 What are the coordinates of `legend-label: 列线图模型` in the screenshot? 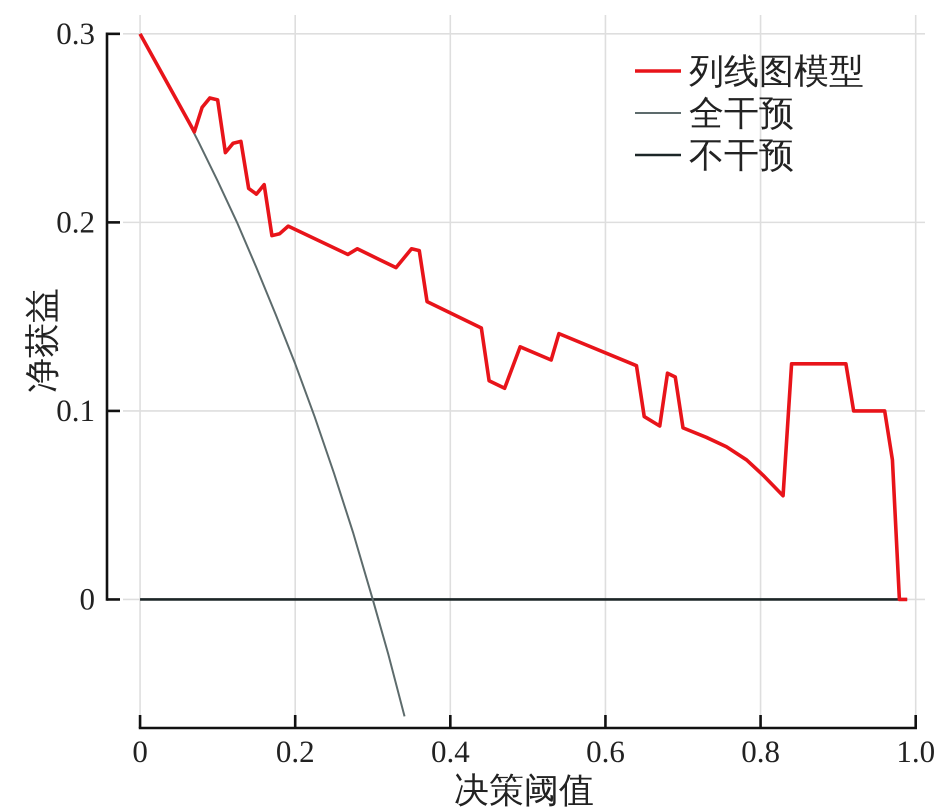 It's located at (776, 71).